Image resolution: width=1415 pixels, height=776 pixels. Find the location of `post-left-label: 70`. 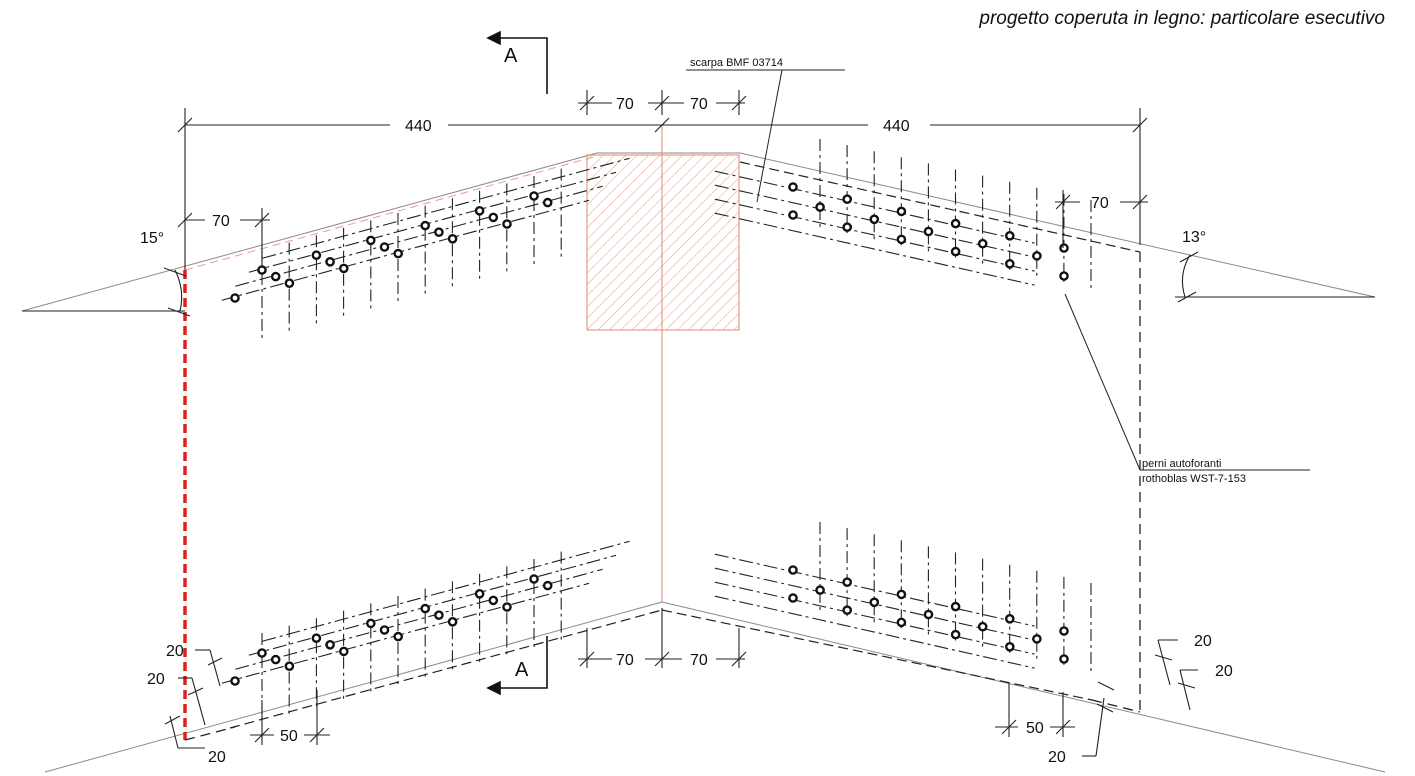

post-left-label: 70 is located at coordinates (625, 104).